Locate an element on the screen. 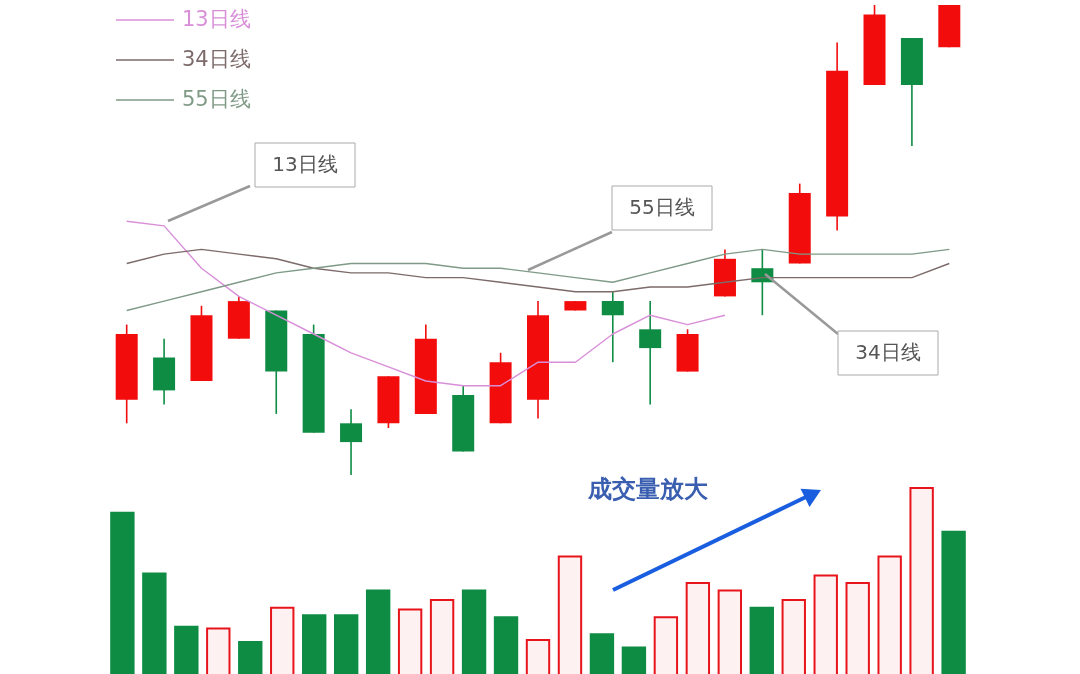 This screenshot has width=1080, height=674. legend-label: 55日线 is located at coordinates (216, 99).